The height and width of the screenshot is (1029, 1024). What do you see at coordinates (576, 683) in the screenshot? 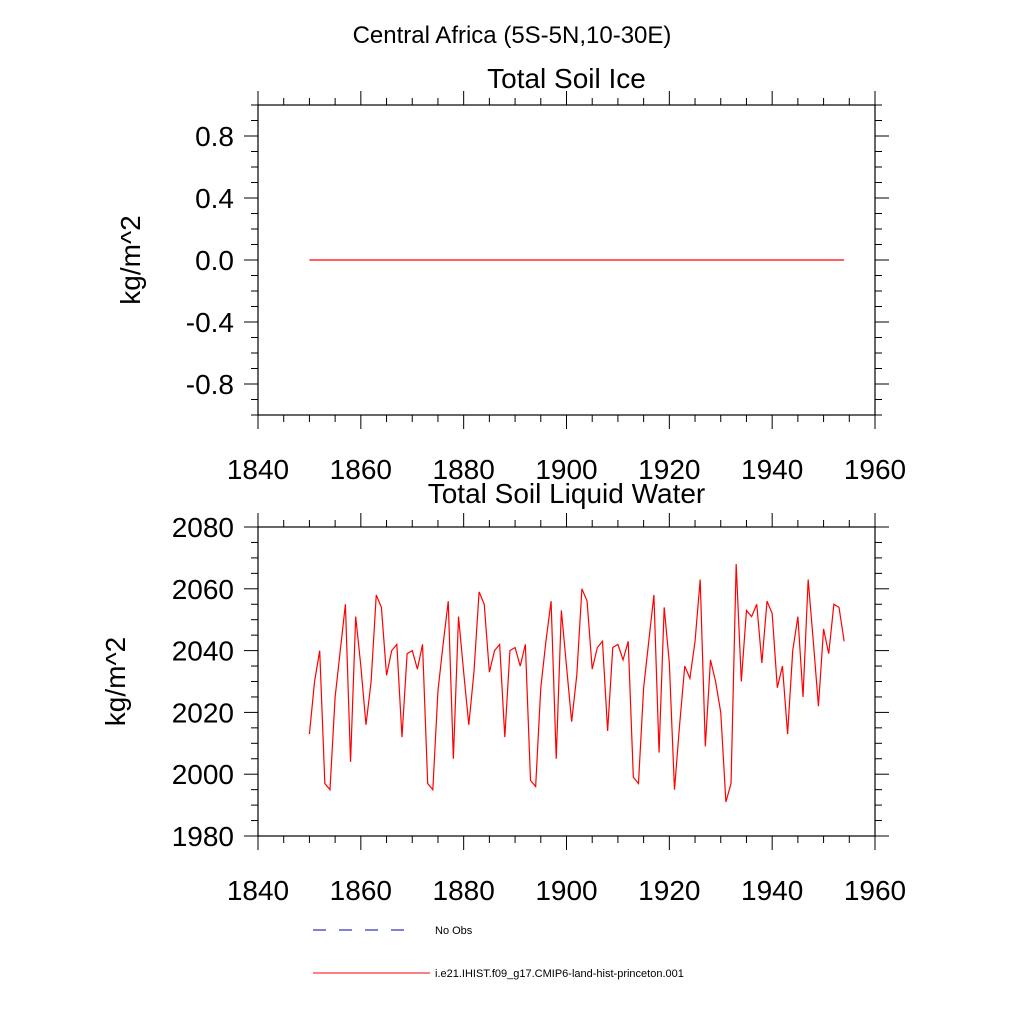
I see `series-line` at bounding box center [576, 683].